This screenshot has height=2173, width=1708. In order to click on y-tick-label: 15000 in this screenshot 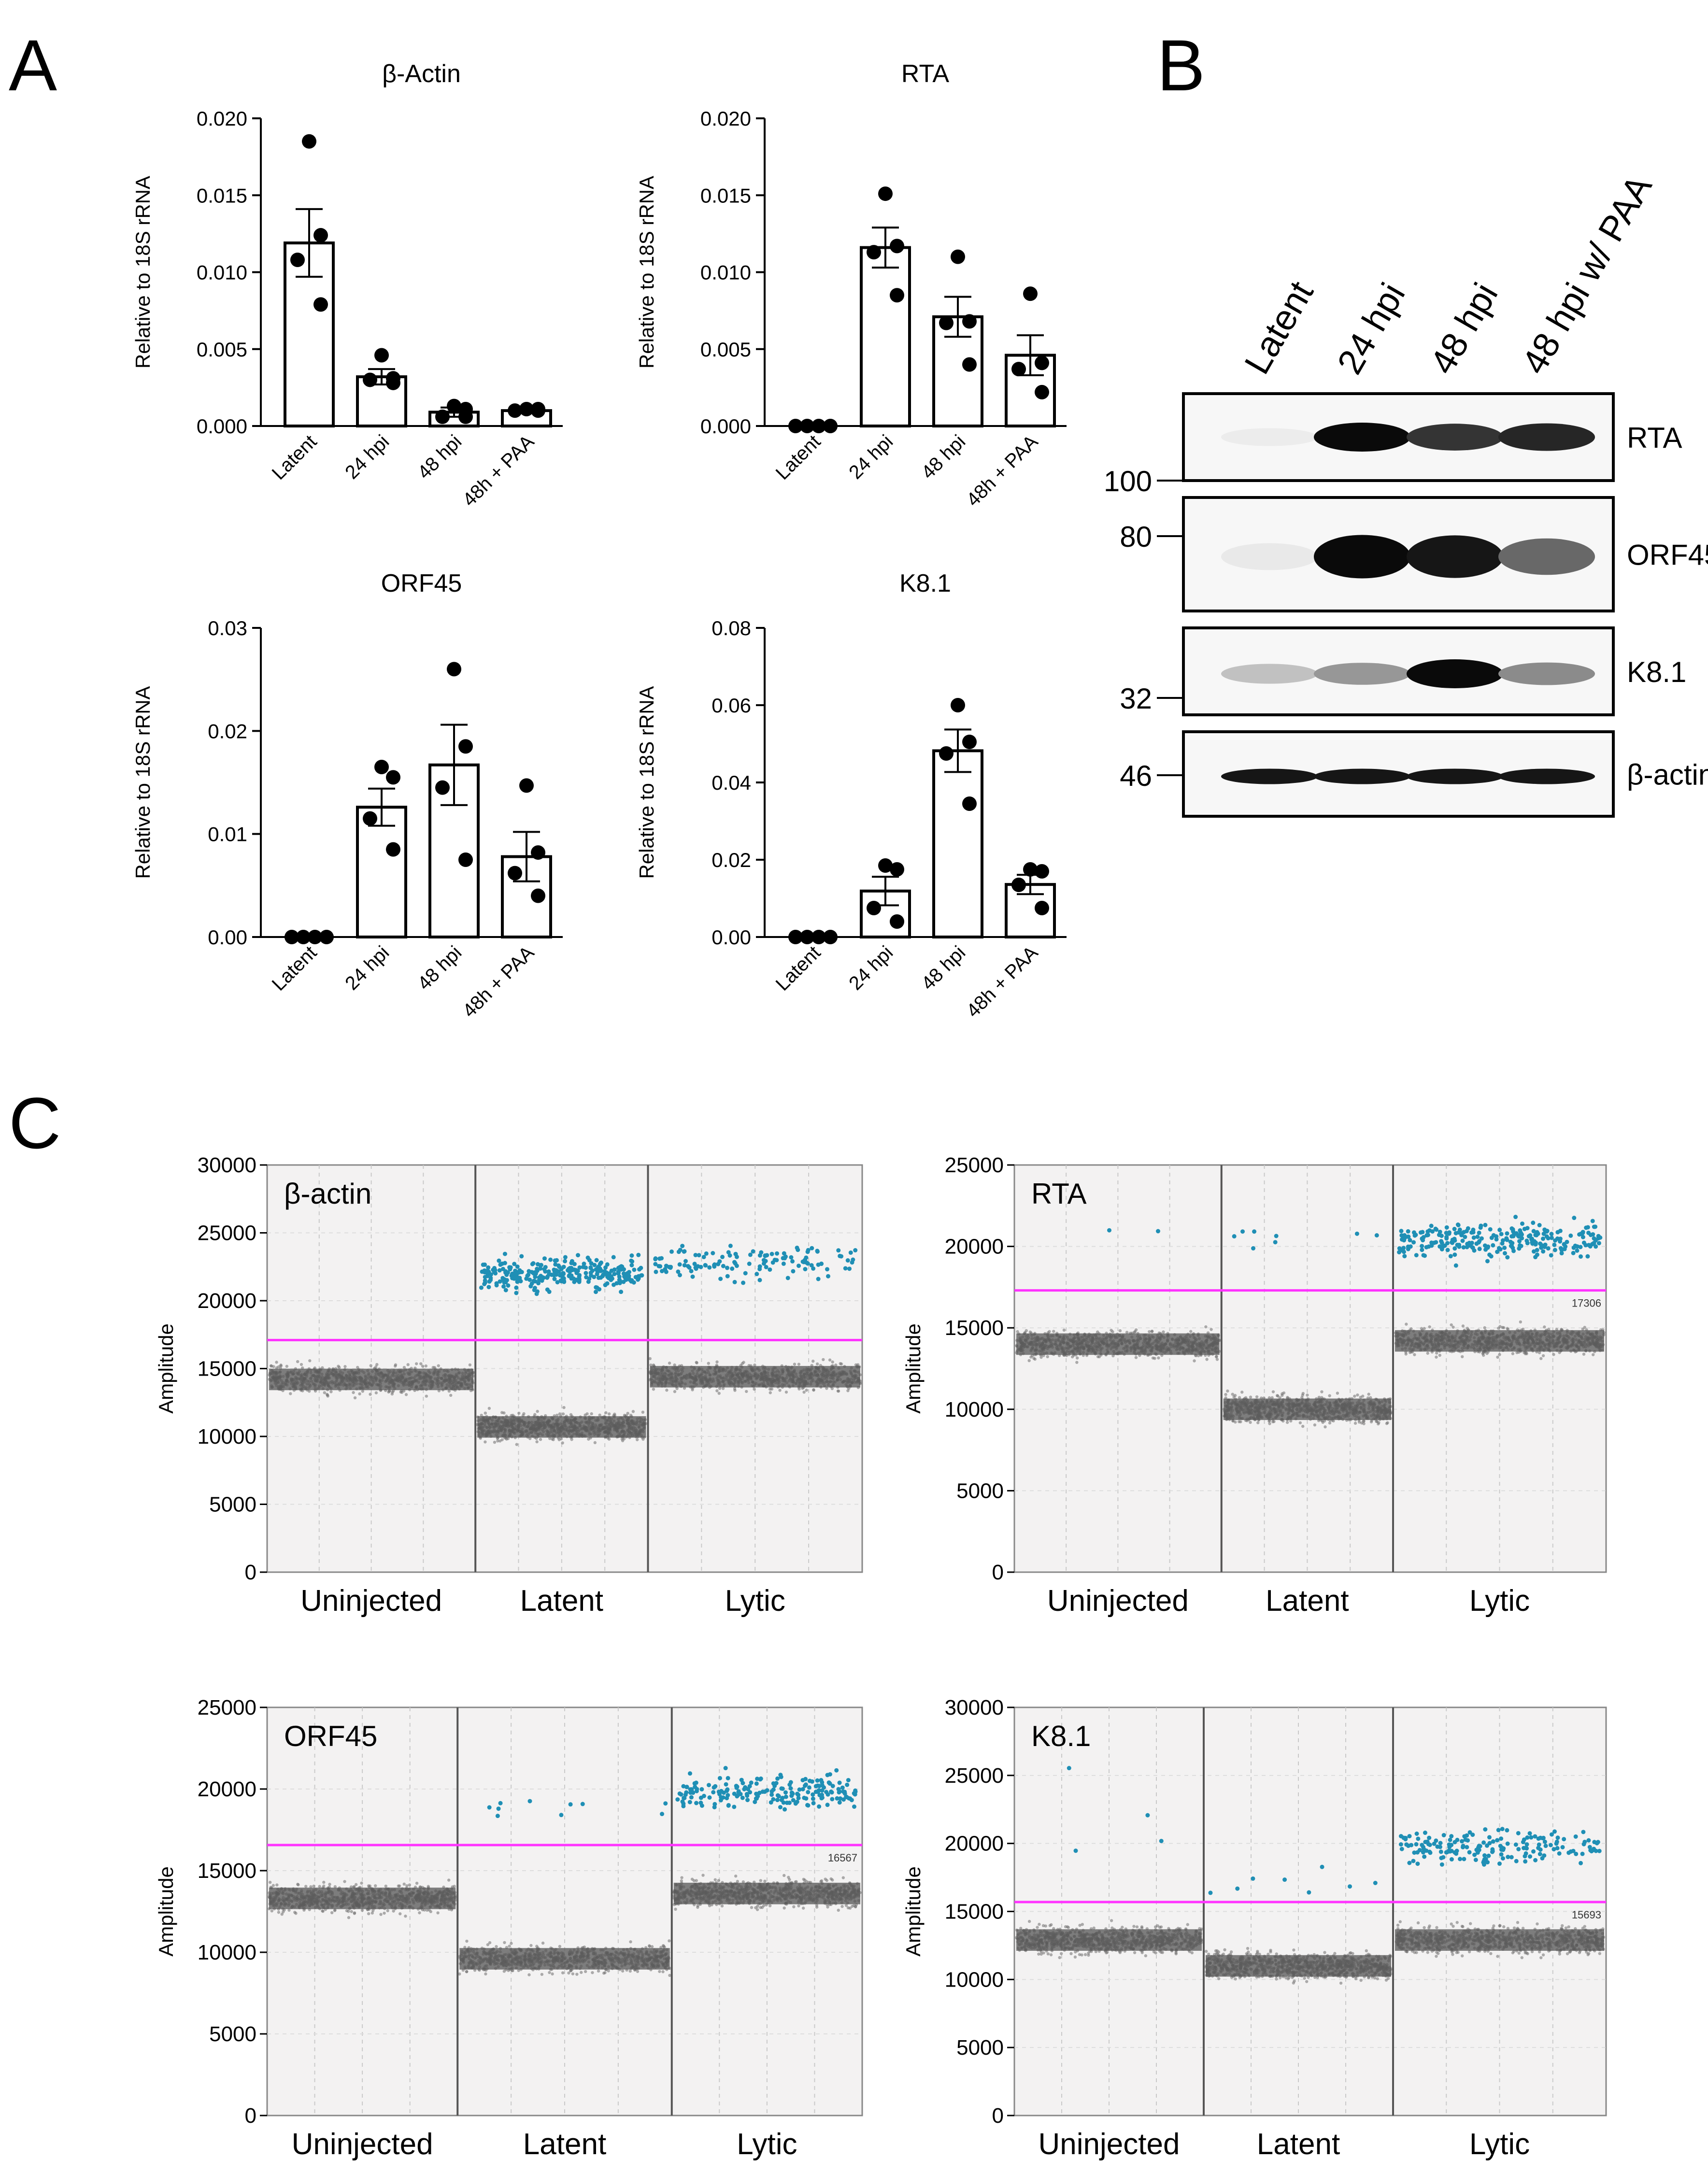, I will do `click(227, 1369)`.